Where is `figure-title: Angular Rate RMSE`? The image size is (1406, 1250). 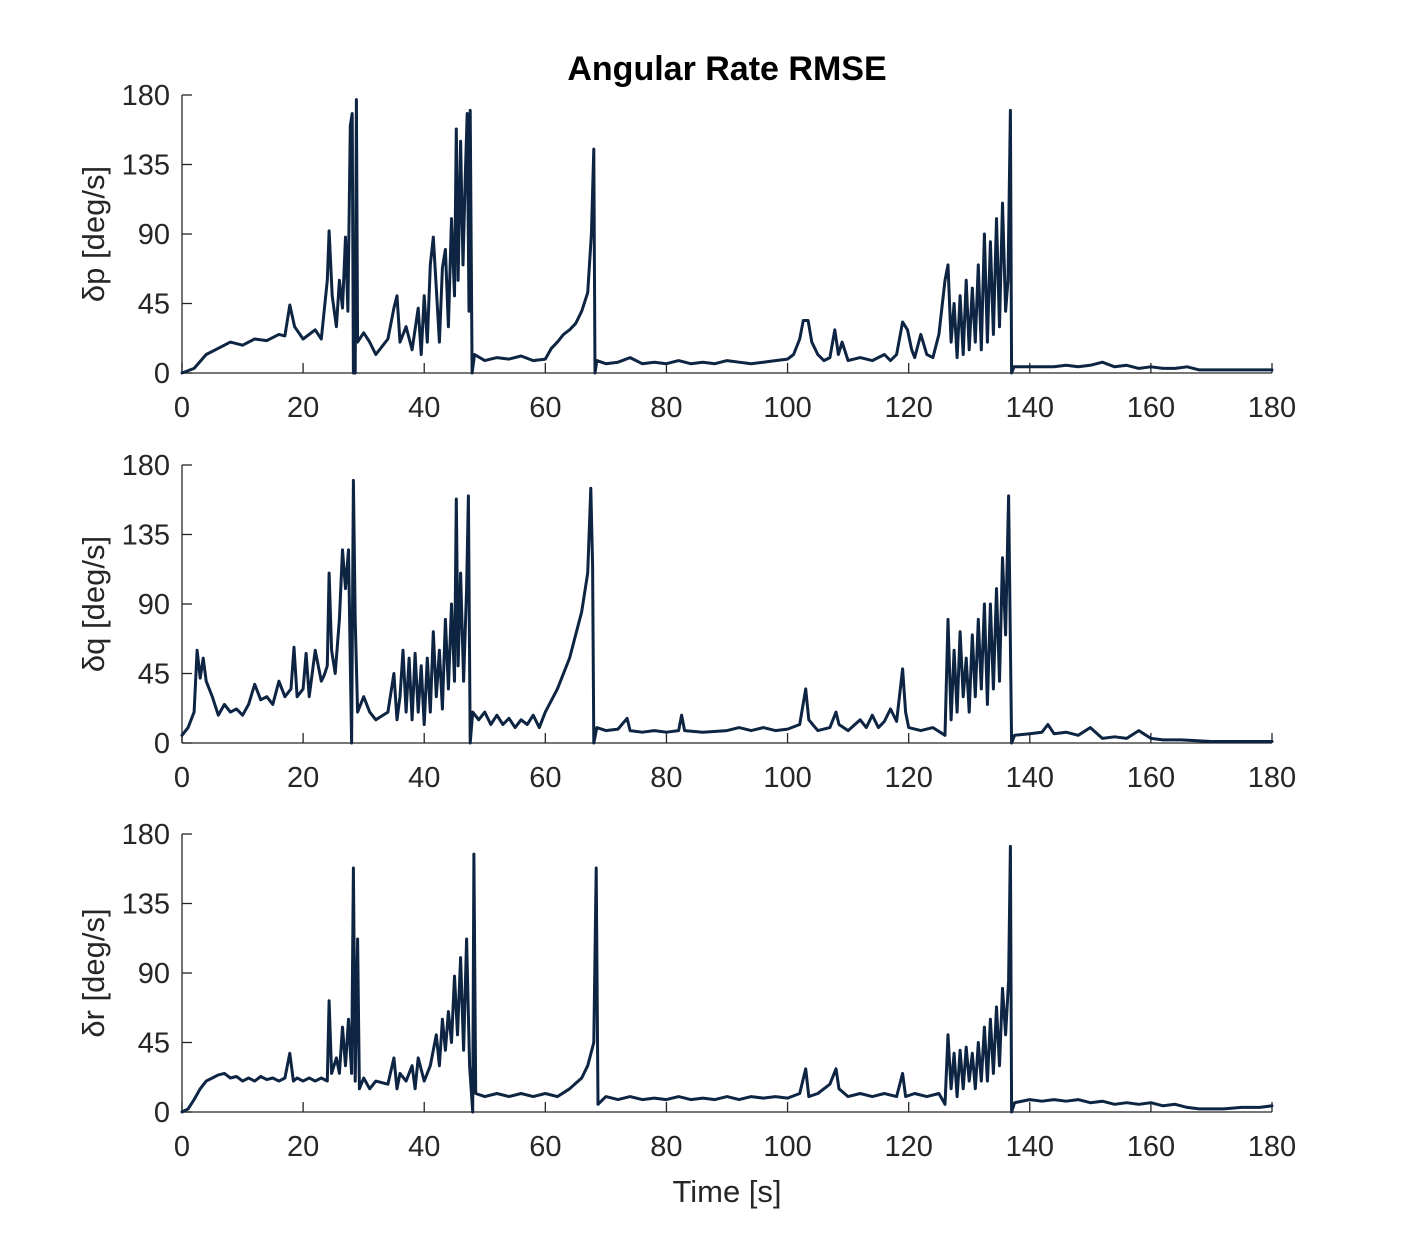
figure-title: Angular Rate RMSE is located at coordinates (726, 69).